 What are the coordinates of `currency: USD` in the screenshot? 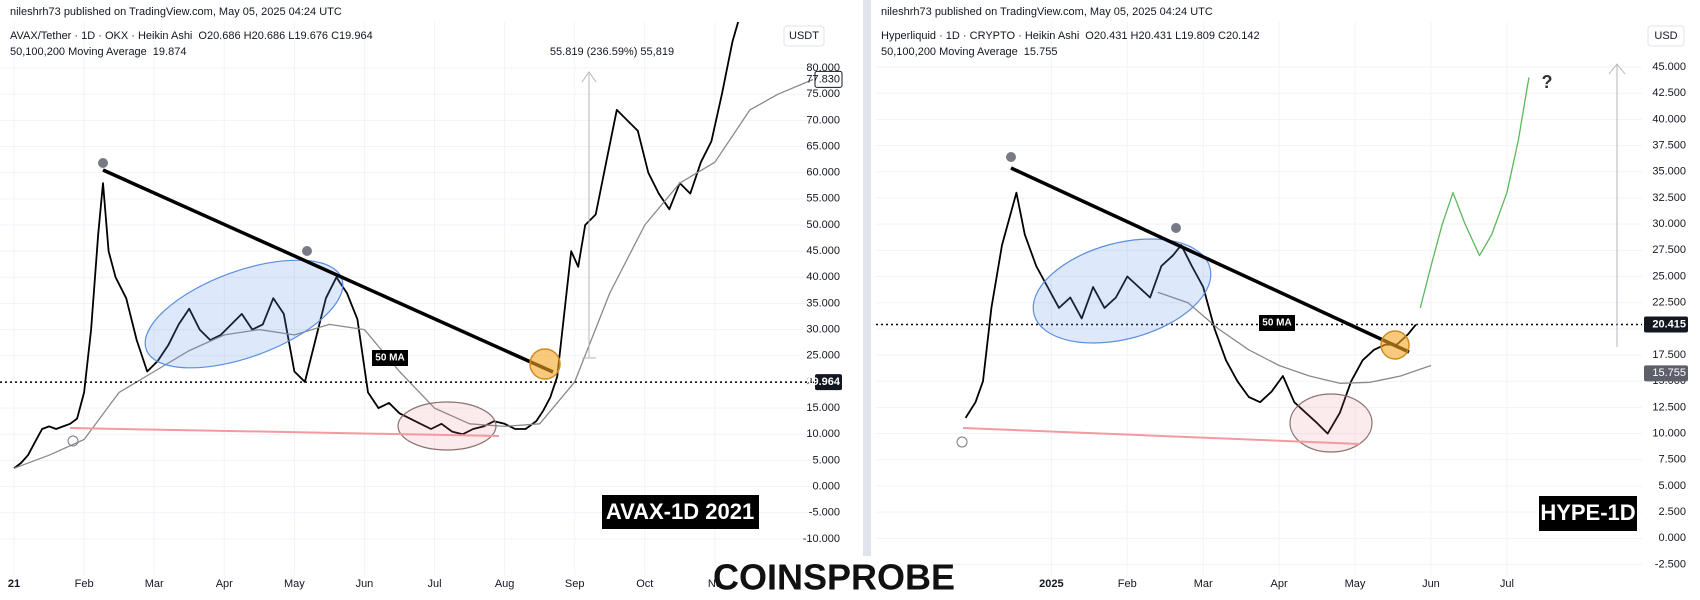 It's located at (1665, 36).